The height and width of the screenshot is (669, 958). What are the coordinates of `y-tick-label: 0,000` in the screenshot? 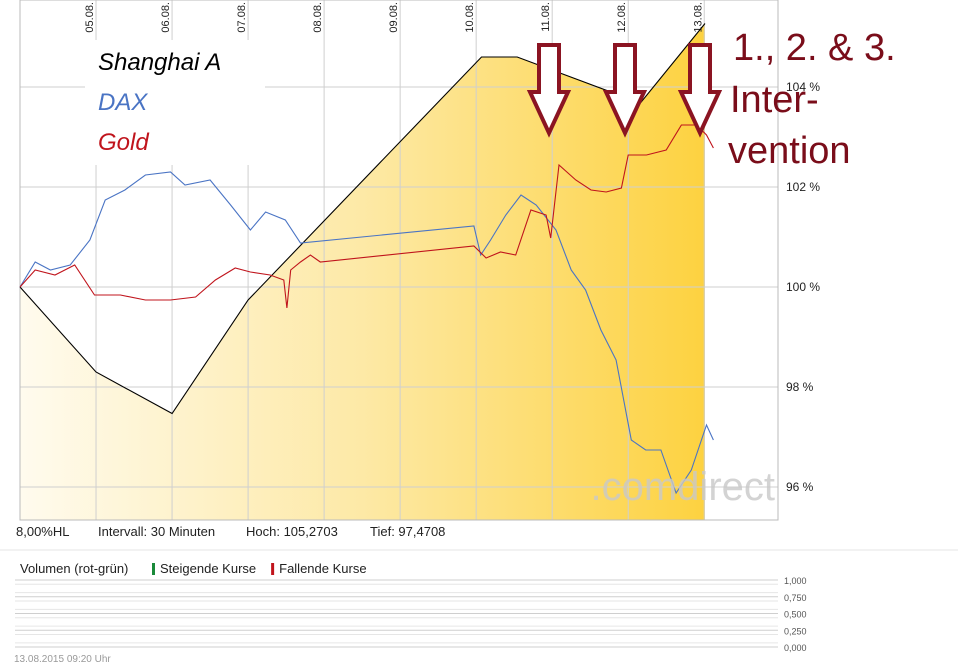 It's located at (795, 648).